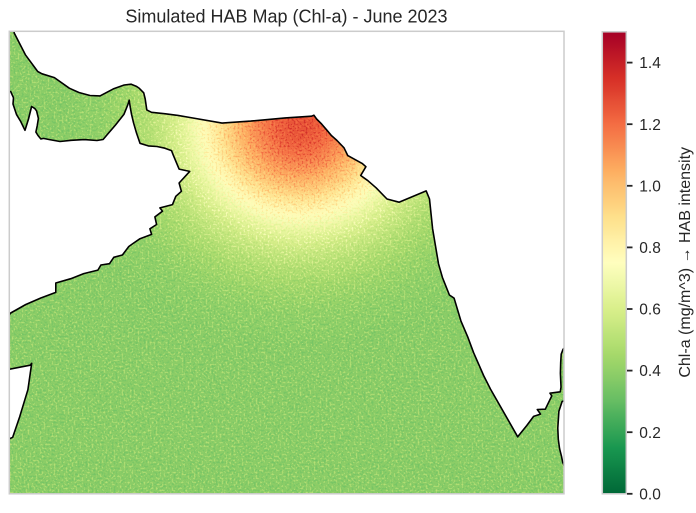 The image size is (696, 513). I want to click on svg-text: 0.2, so click(650, 433).